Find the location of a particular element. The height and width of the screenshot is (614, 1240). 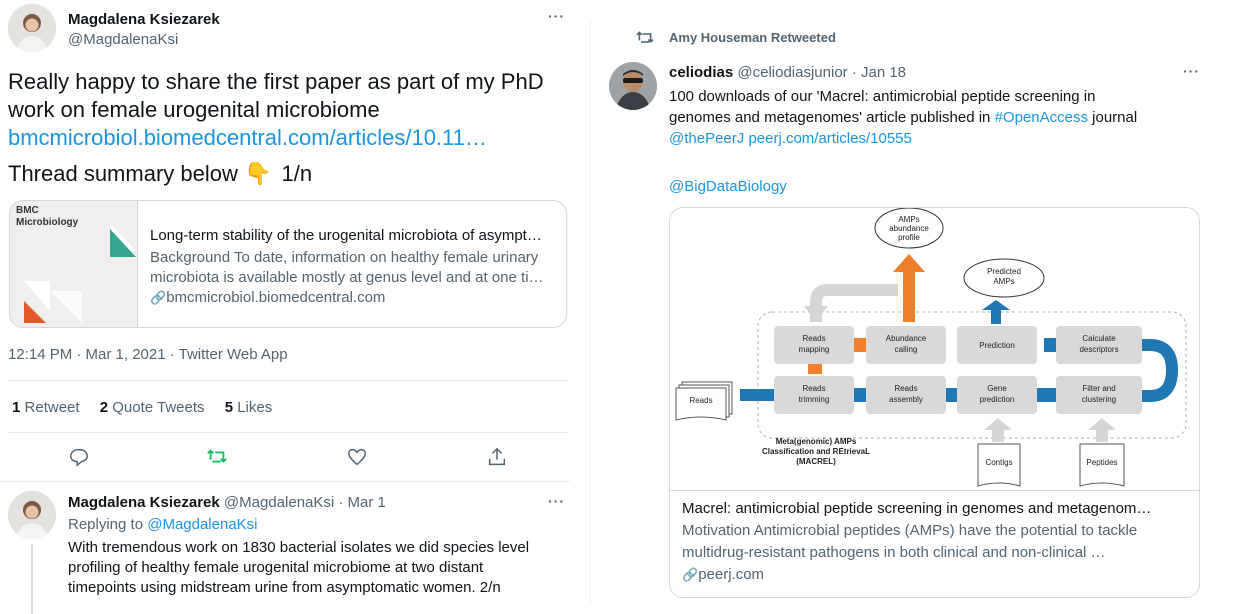

tweet-text-part: journal is located at coordinates (1115, 117).